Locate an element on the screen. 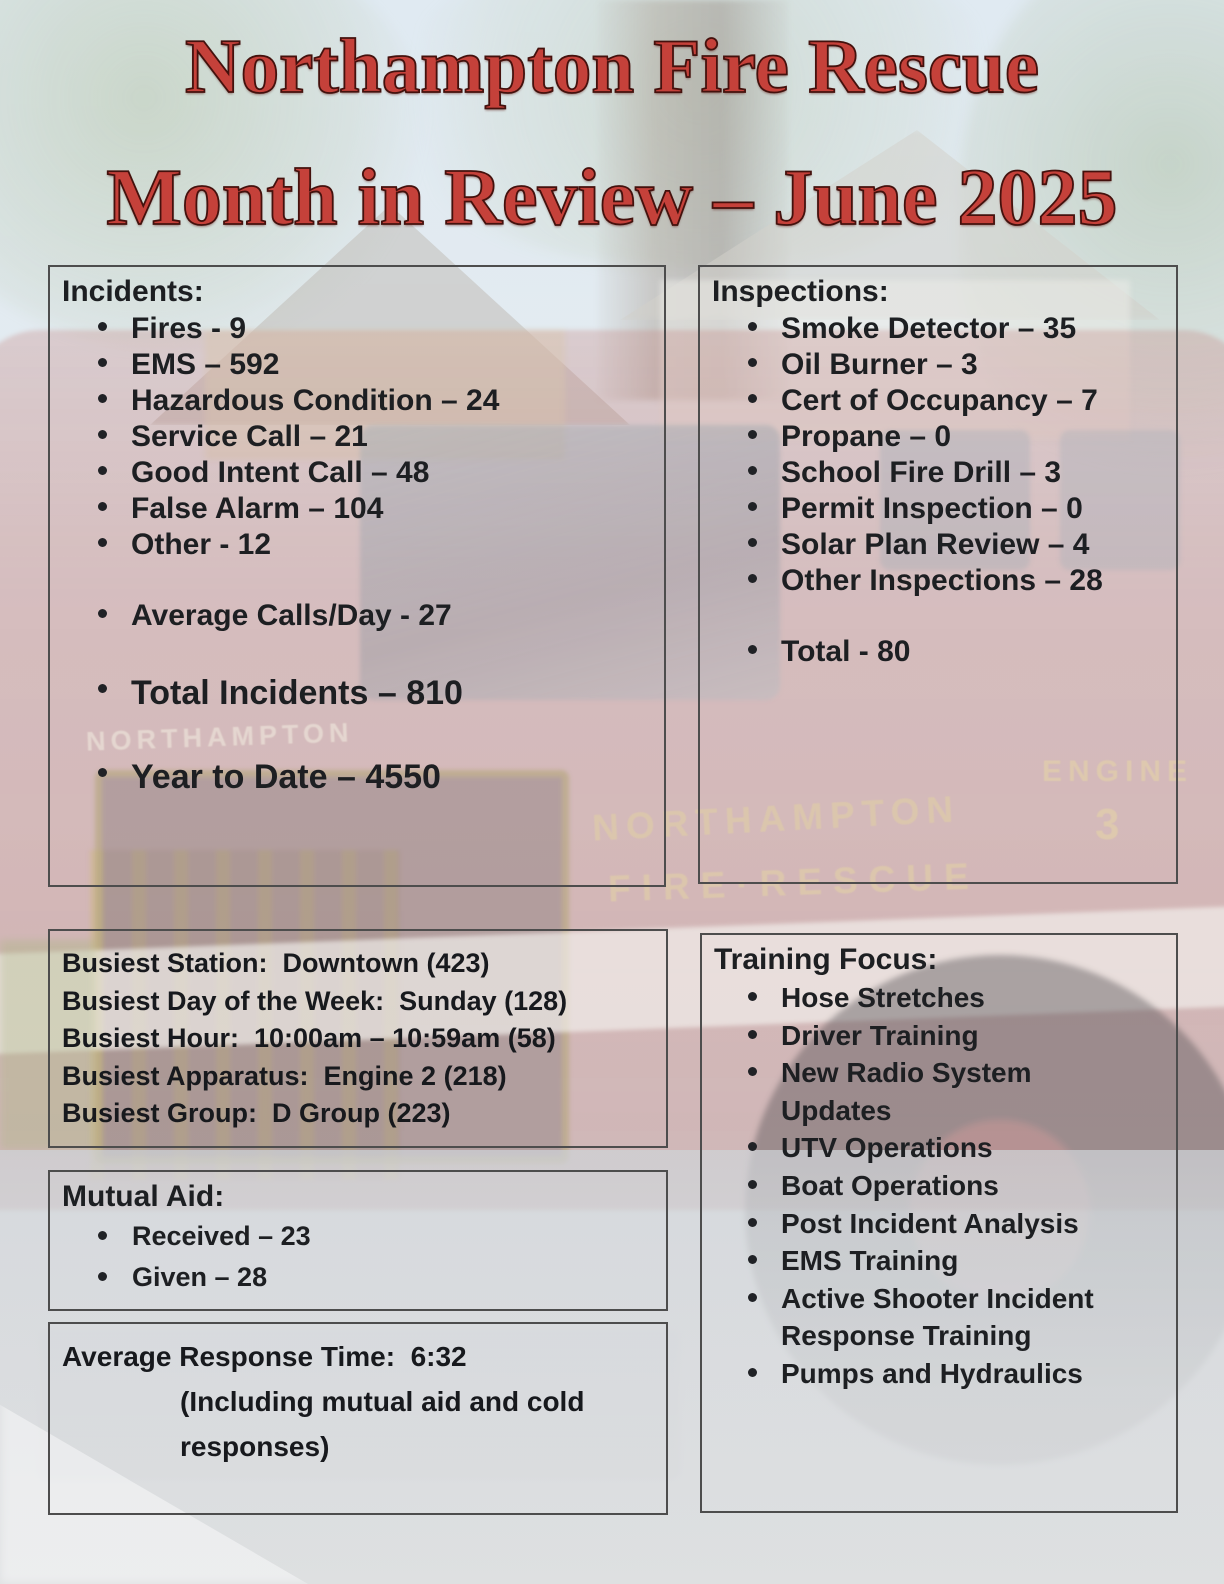 This screenshot has height=1584, width=1224. list-item: Given – 28 is located at coordinates (358, 1277).